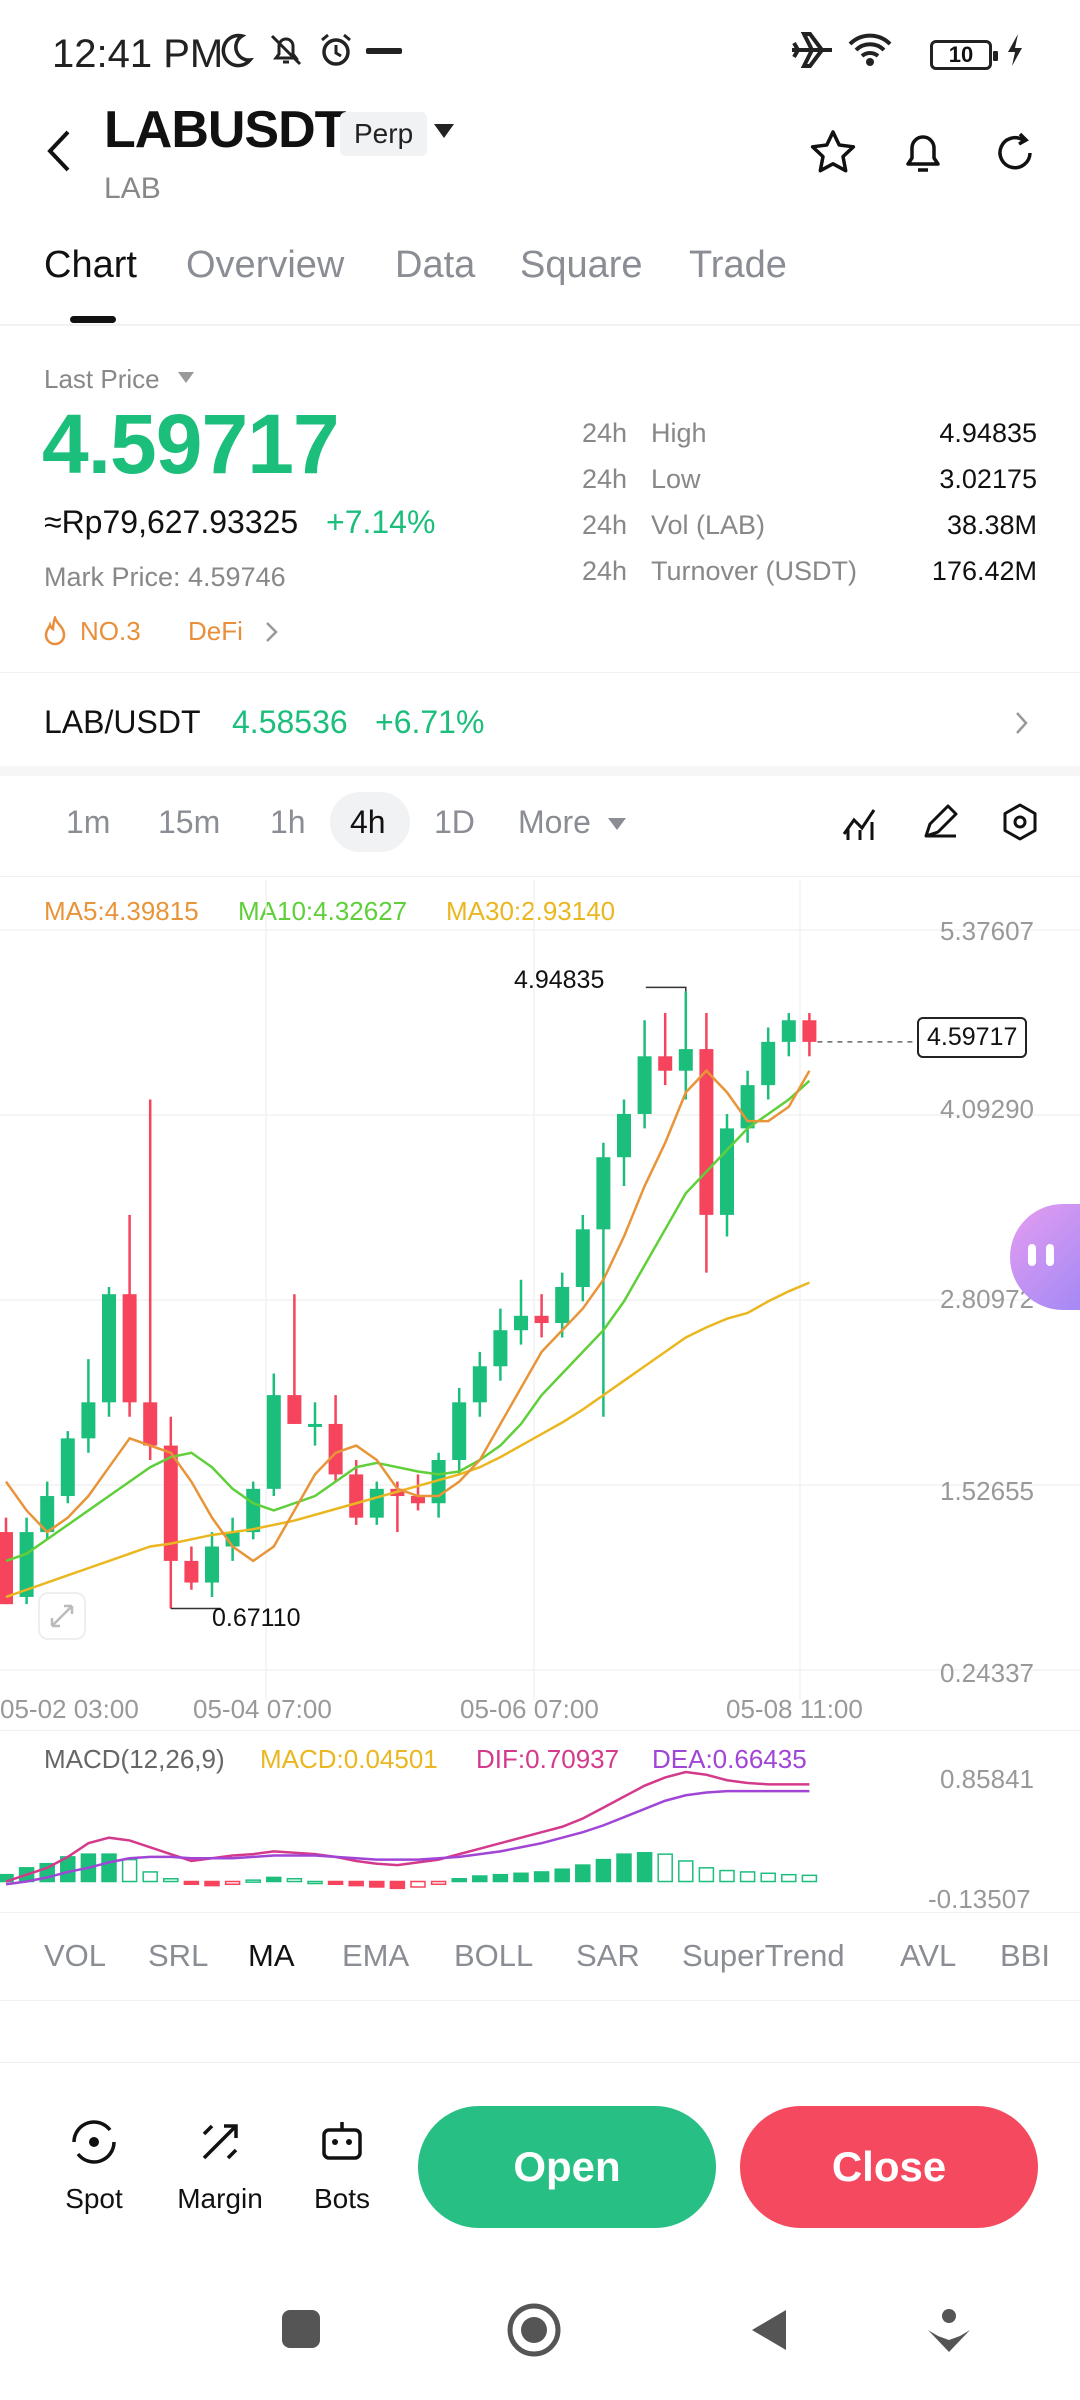 This screenshot has width=1080, height=2400. Describe the element at coordinates (102, 379) in the screenshot. I see `last-price-label: Last Price` at that location.